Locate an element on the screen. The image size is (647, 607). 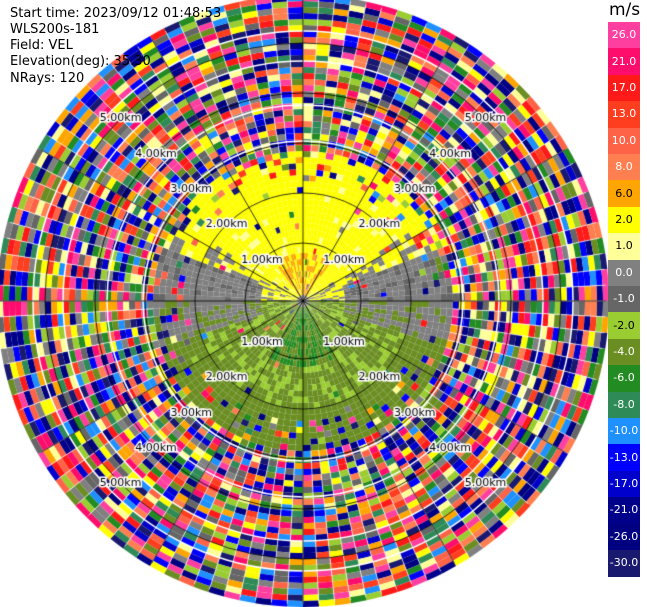
colorbar-tick-label: 1.0 is located at coordinates (624, 246).